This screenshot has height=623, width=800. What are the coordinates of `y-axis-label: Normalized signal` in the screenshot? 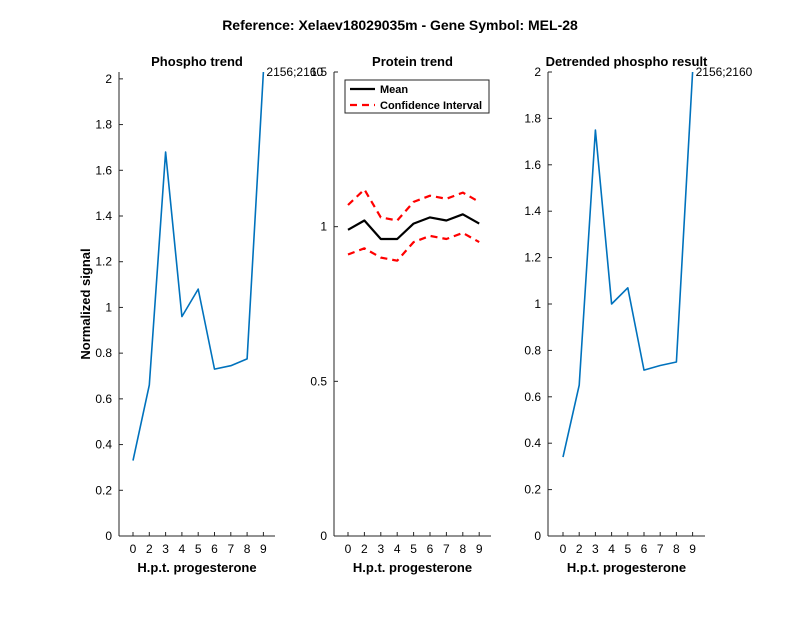 It's located at (85, 303).